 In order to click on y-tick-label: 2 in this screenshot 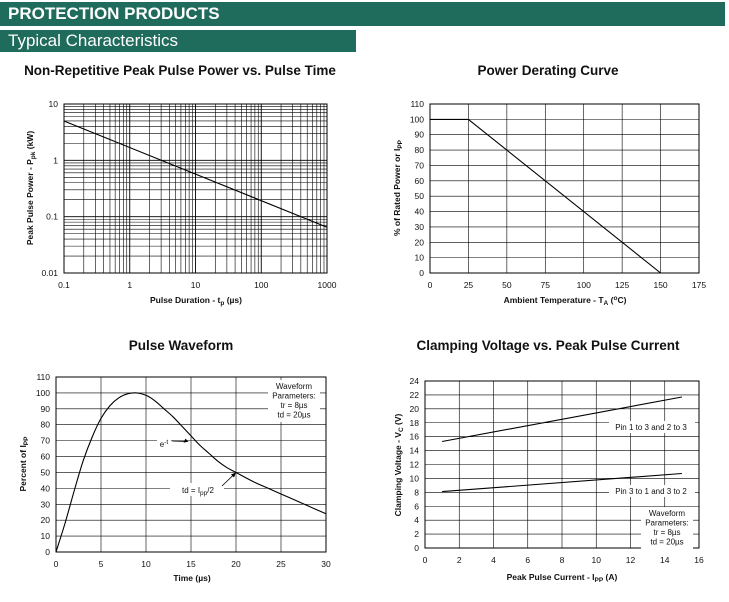, I will do `click(416, 534)`.